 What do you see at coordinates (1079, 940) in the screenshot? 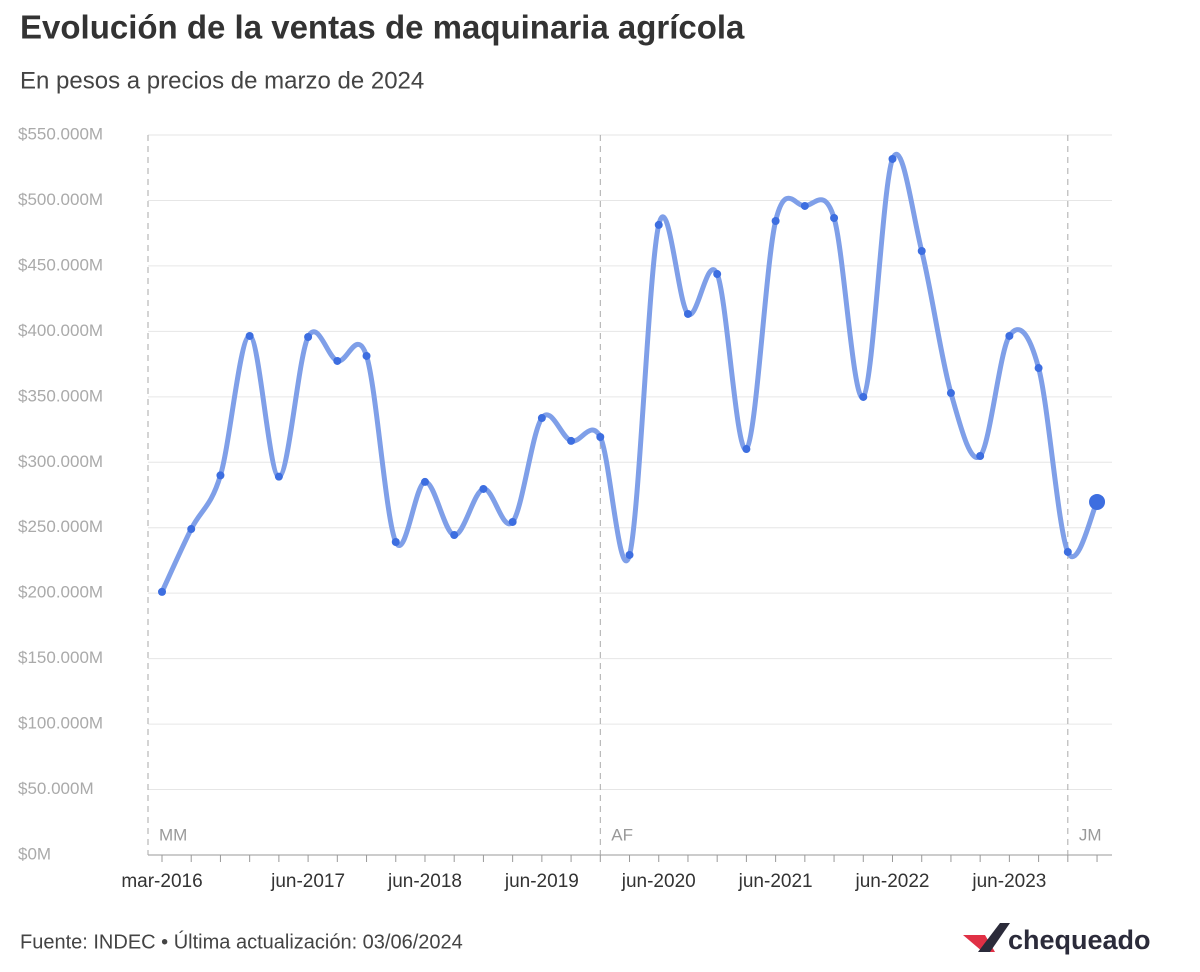
I see `brand: chequeado` at bounding box center [1079, 940].